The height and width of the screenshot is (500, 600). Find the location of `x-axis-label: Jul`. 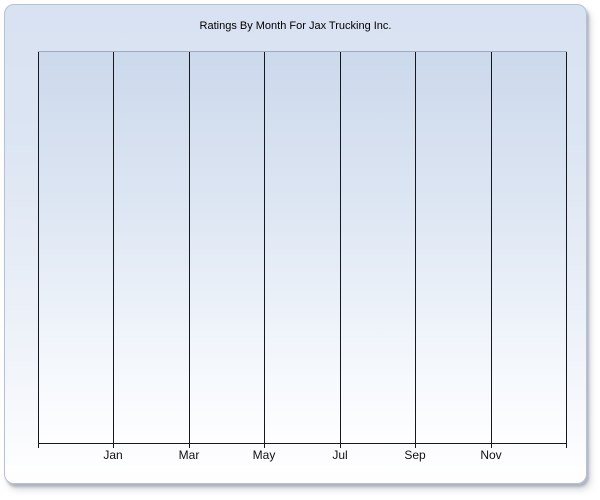

x-axis-label: Jul is located at coordinates (340, 455).